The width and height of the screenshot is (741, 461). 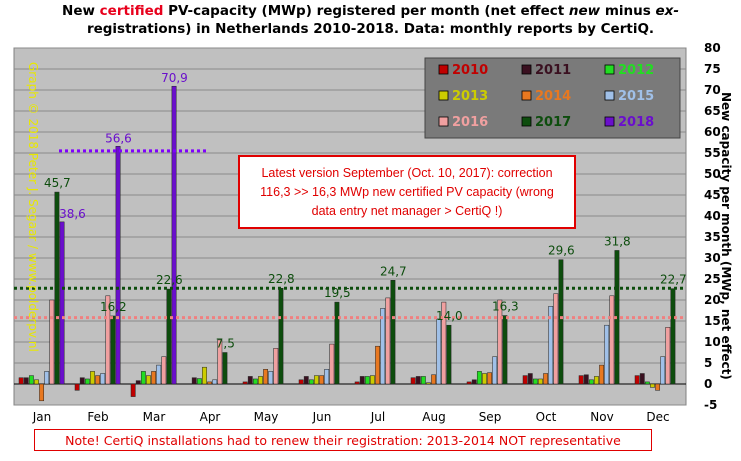 I want to click on bar-2018, so click(x=62, y=303).